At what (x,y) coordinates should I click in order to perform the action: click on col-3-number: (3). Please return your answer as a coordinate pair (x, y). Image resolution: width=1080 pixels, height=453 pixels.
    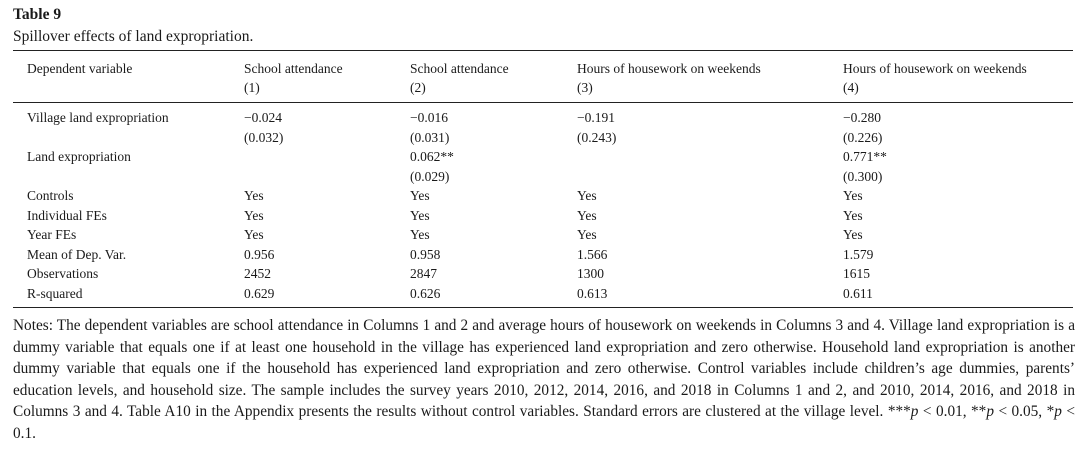
    Looking at the image, I should click on (585, 87).